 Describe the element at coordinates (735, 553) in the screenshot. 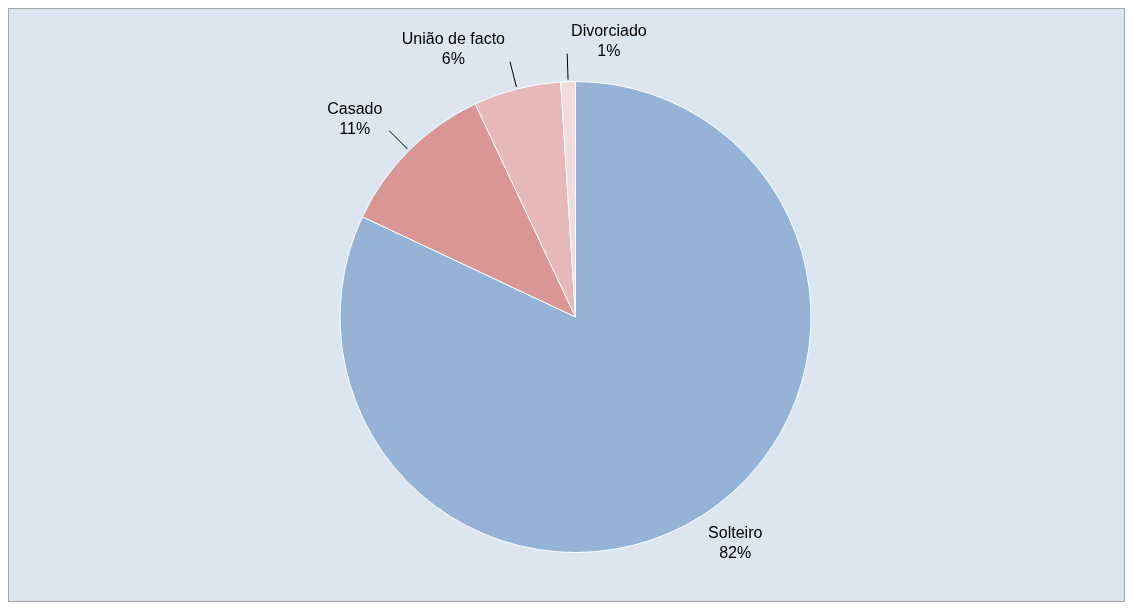

I see `data-label: 82%` at that location.